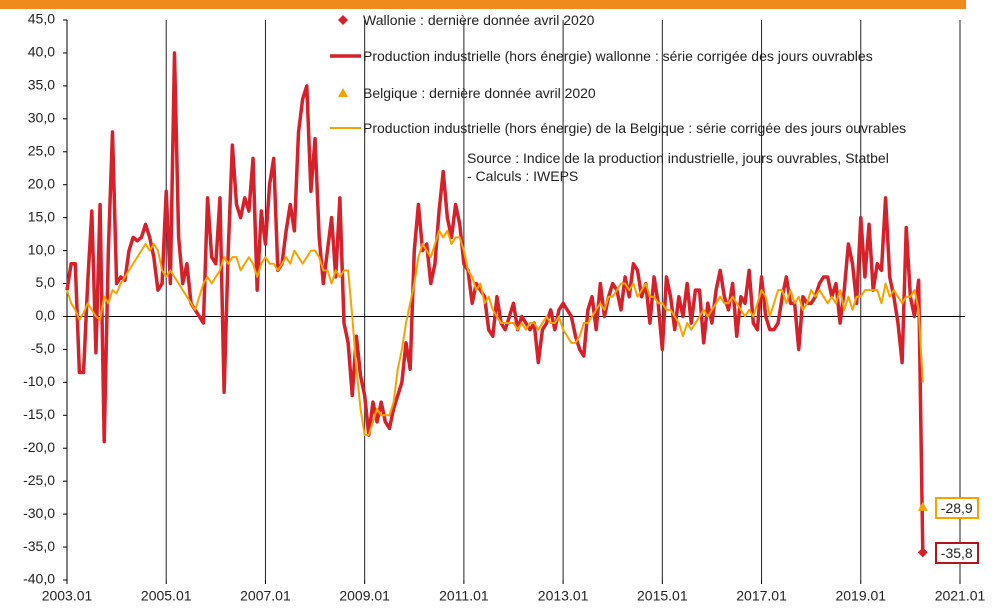 The width and height of the screenshot is (1004, 612). I want to click on y-tick-label: 0,0, so click(46, 315).